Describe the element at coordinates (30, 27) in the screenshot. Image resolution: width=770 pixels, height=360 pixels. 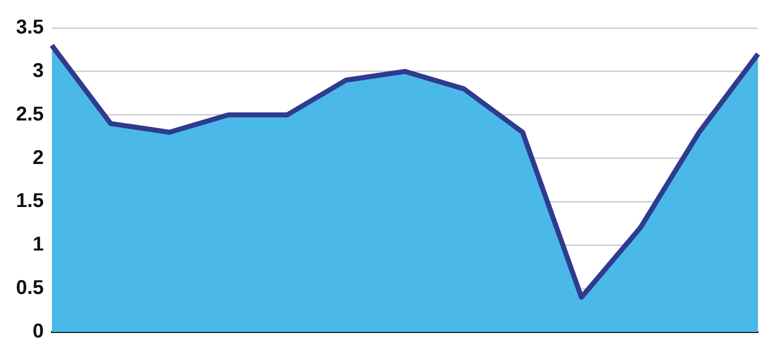
I see `y-tick-label: 3.5` at that location.